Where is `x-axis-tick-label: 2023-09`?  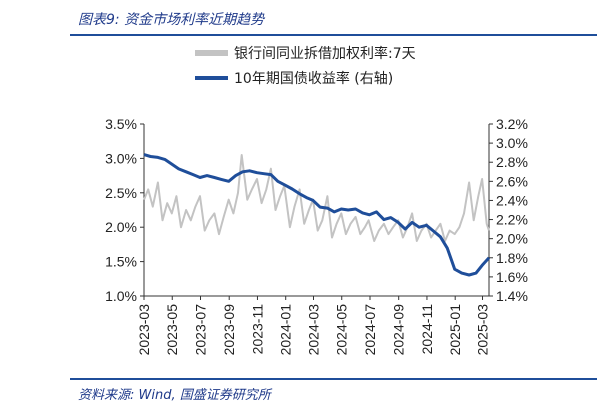
x-axis-tick-label: 2023-09 is located at coordinates (229, 330).